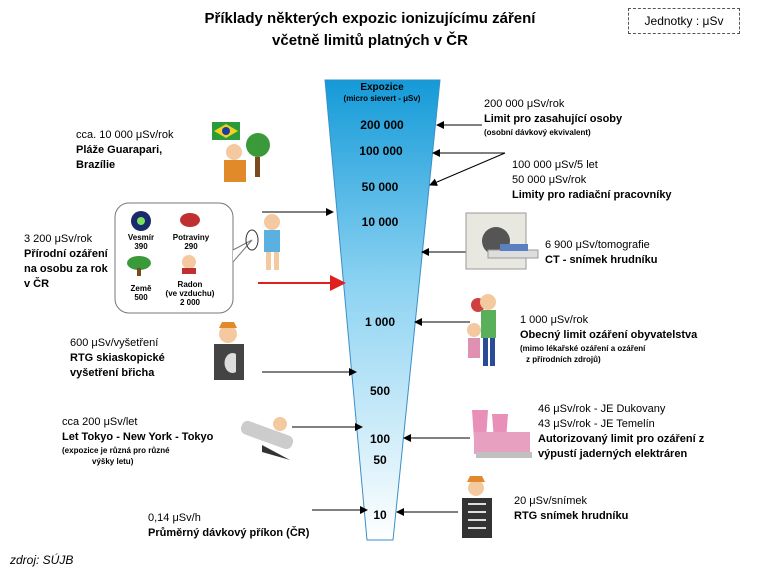 The image size is (768, 579). I want to click on xray-value: 600 μSv/vyšetření, so click(114, 343).